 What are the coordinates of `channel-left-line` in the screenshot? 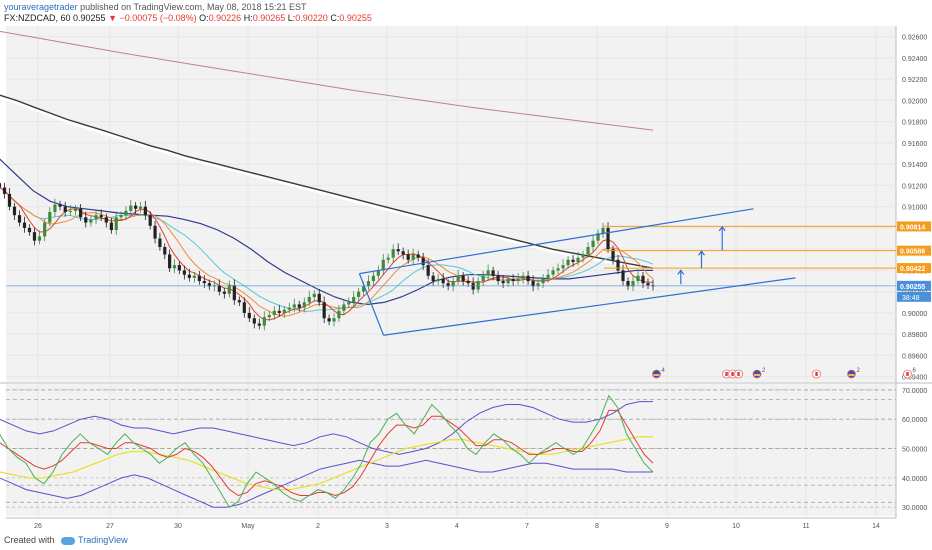 It's located at (371, 304).